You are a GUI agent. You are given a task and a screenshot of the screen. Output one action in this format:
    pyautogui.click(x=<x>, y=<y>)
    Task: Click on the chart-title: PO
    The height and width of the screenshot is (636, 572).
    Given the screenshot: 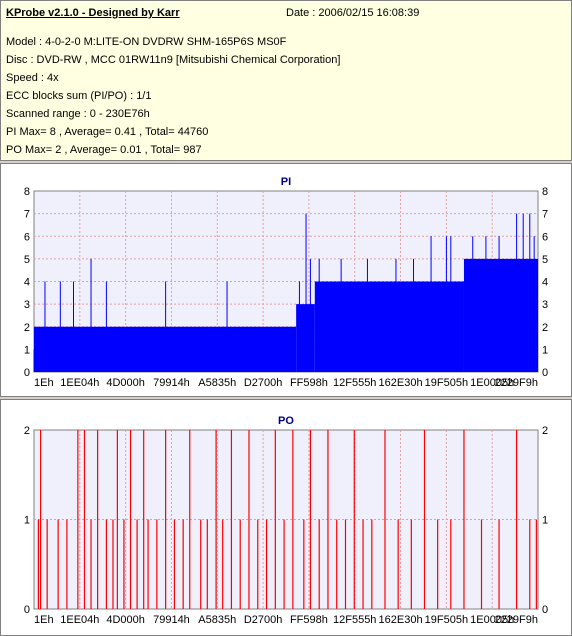 What is the action you would take?
    pyautogui.click(x=286, y=421)
    